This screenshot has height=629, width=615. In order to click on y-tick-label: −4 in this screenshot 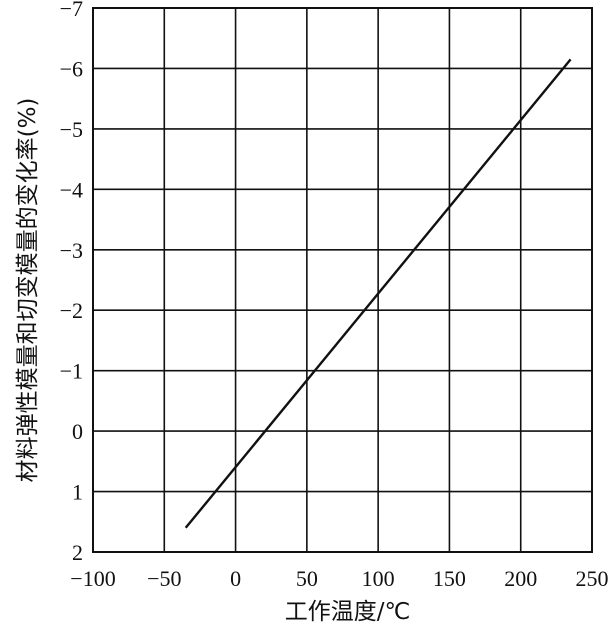, I will do `click(71, 189)`.